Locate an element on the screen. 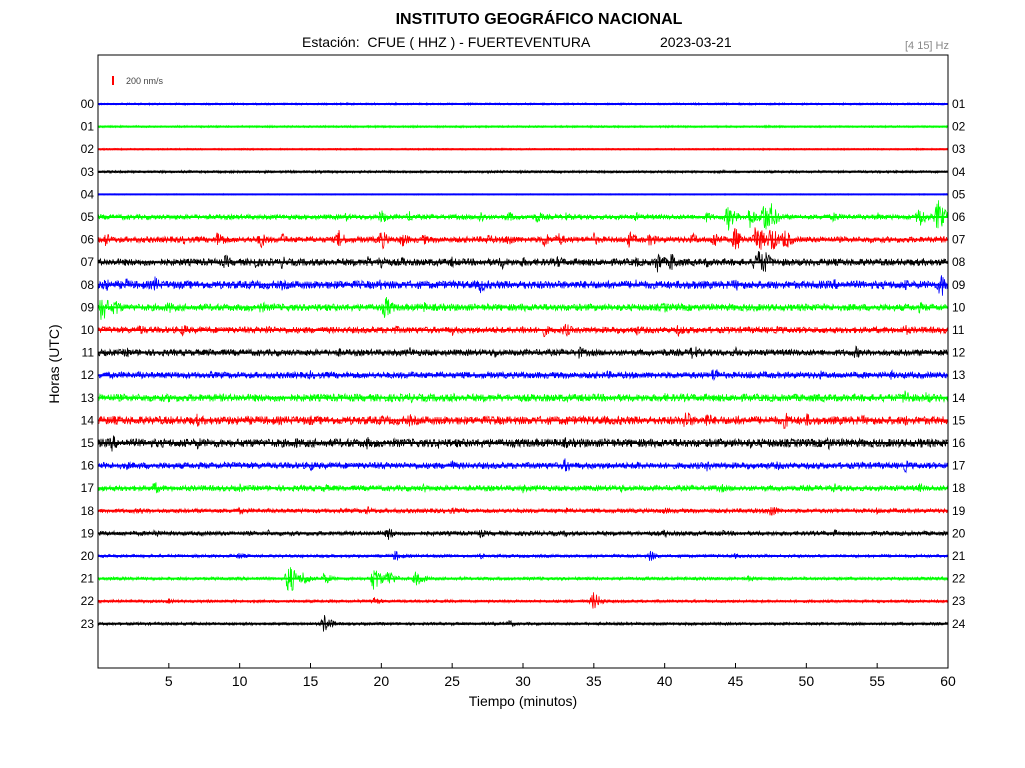 Image resolution: width=1025 pixels, height=768 pixels. x-tick-label: 40 is located at coordinates (665, 681).